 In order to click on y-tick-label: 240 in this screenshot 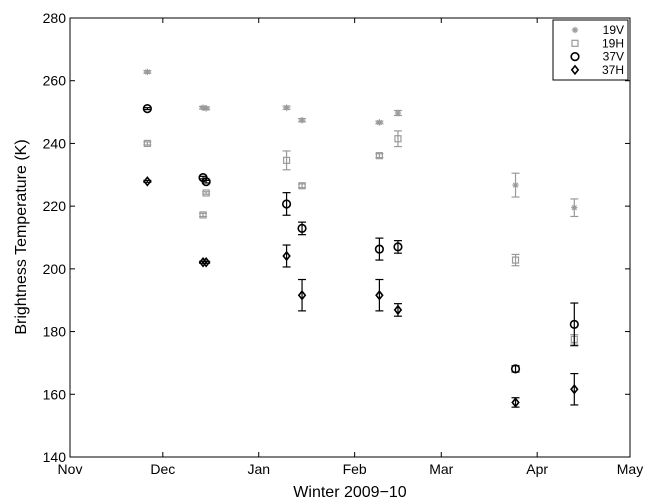, I will do `click(55, 143)`.